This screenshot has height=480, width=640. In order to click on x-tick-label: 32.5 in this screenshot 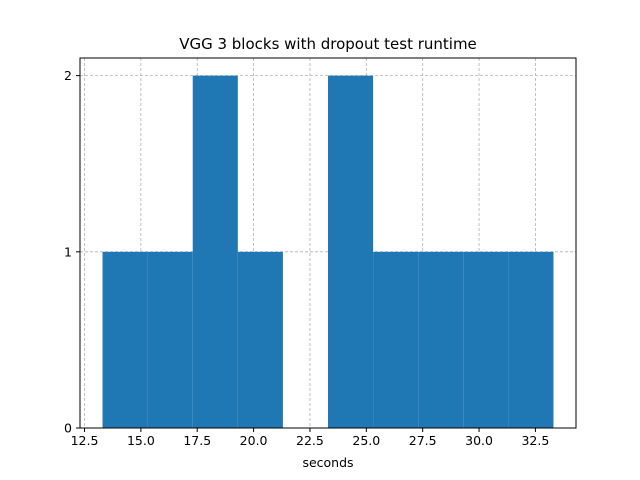, I will do `click(535, 440)`.